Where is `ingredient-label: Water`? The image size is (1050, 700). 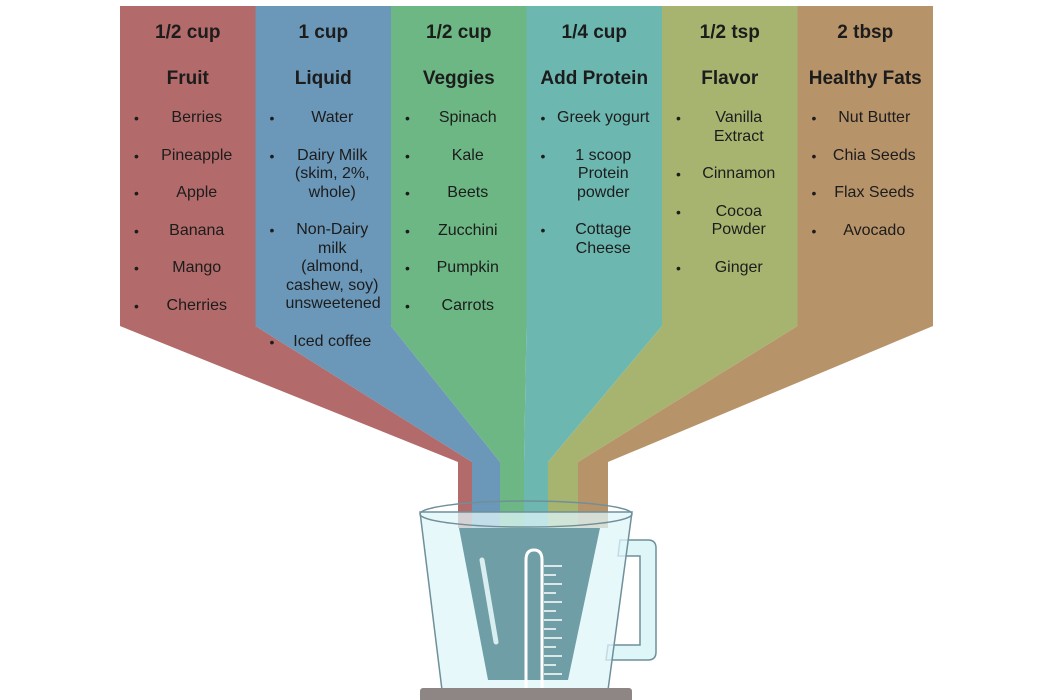 ingredient-label: Water is located at coordinates (332, 117).